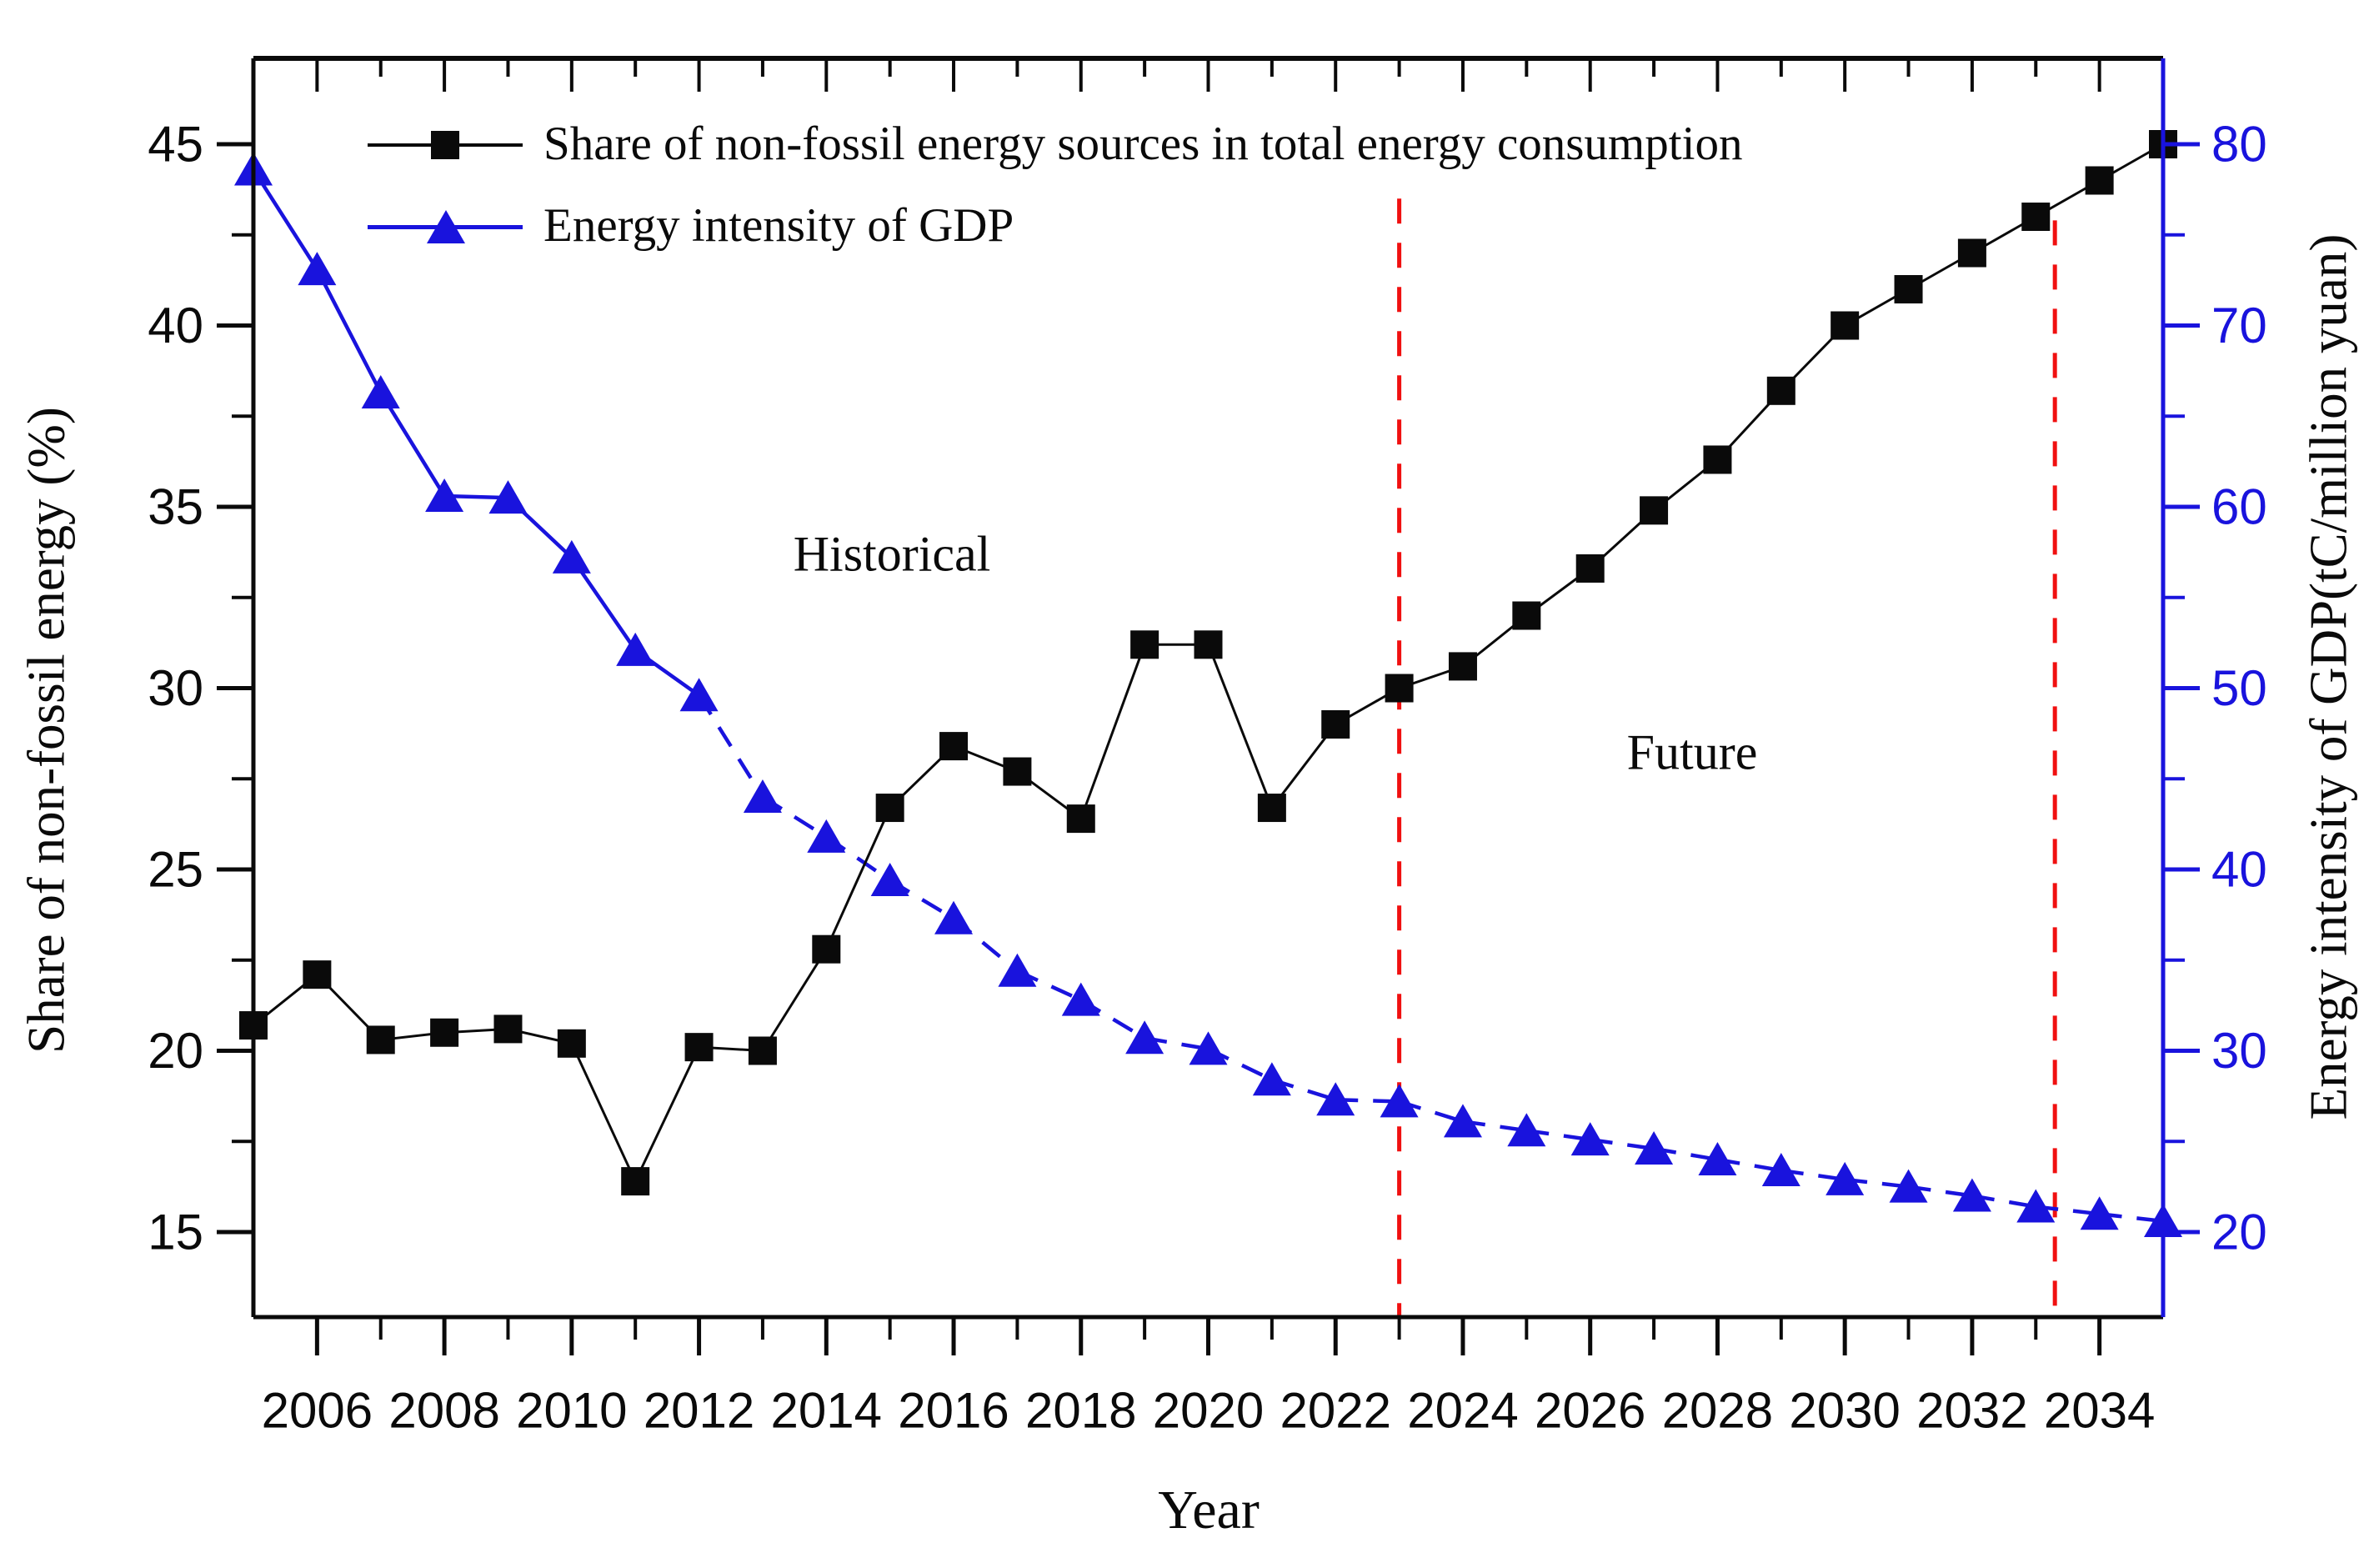 This screenshot has width=2379, height=1568. What do you see at coordinates (699, 1411) in the screenshot?
I see `x-tick-label: 2012` at bounding box center [699, 1411].